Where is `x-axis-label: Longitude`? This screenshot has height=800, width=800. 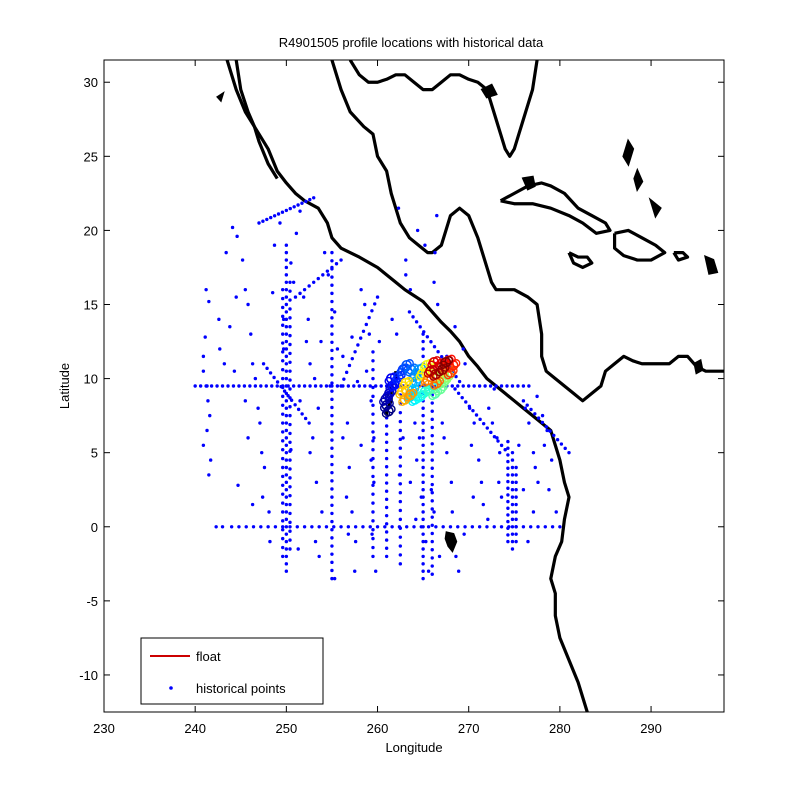 x-axis-label: Longitude is located at coordinates (413, 747).